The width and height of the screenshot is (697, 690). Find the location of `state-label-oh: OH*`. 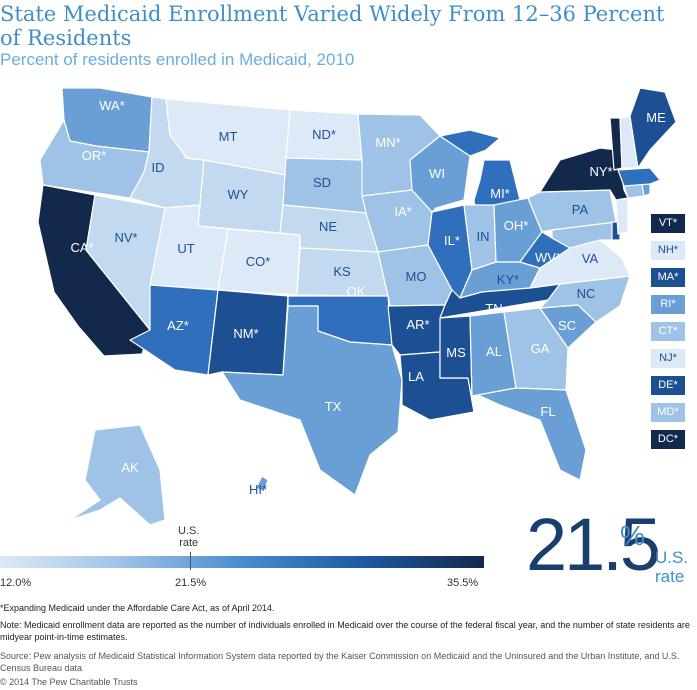

state-label-oh: OH* is located at coordinates (516, 225).